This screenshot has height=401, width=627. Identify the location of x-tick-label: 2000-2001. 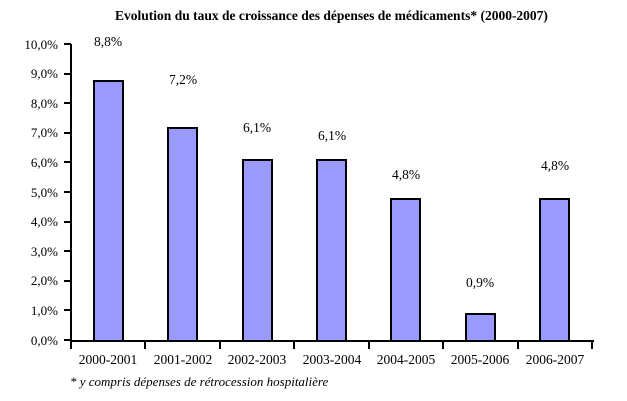
(108, 359).